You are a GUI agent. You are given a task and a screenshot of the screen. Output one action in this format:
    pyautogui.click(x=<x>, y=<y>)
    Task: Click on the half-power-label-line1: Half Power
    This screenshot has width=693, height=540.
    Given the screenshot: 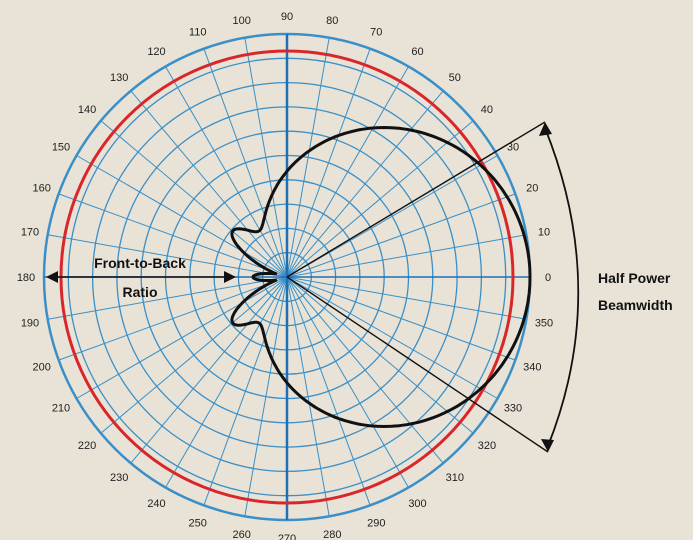 What is the action you would take?
    pyautogui.click(x=634, y=278)
    